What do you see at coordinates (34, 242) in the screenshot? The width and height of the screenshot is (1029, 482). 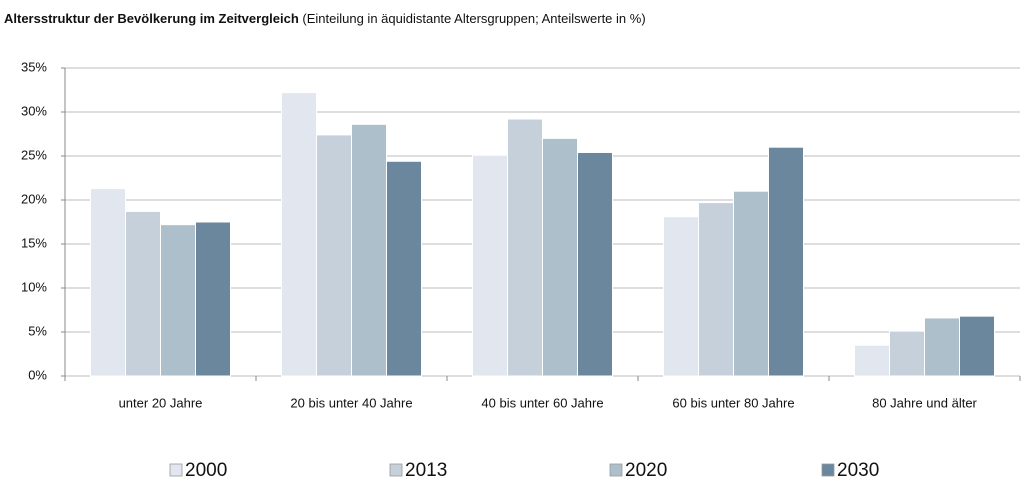 I see `y-tick-label: 15%` at bounding box center [34, 242].